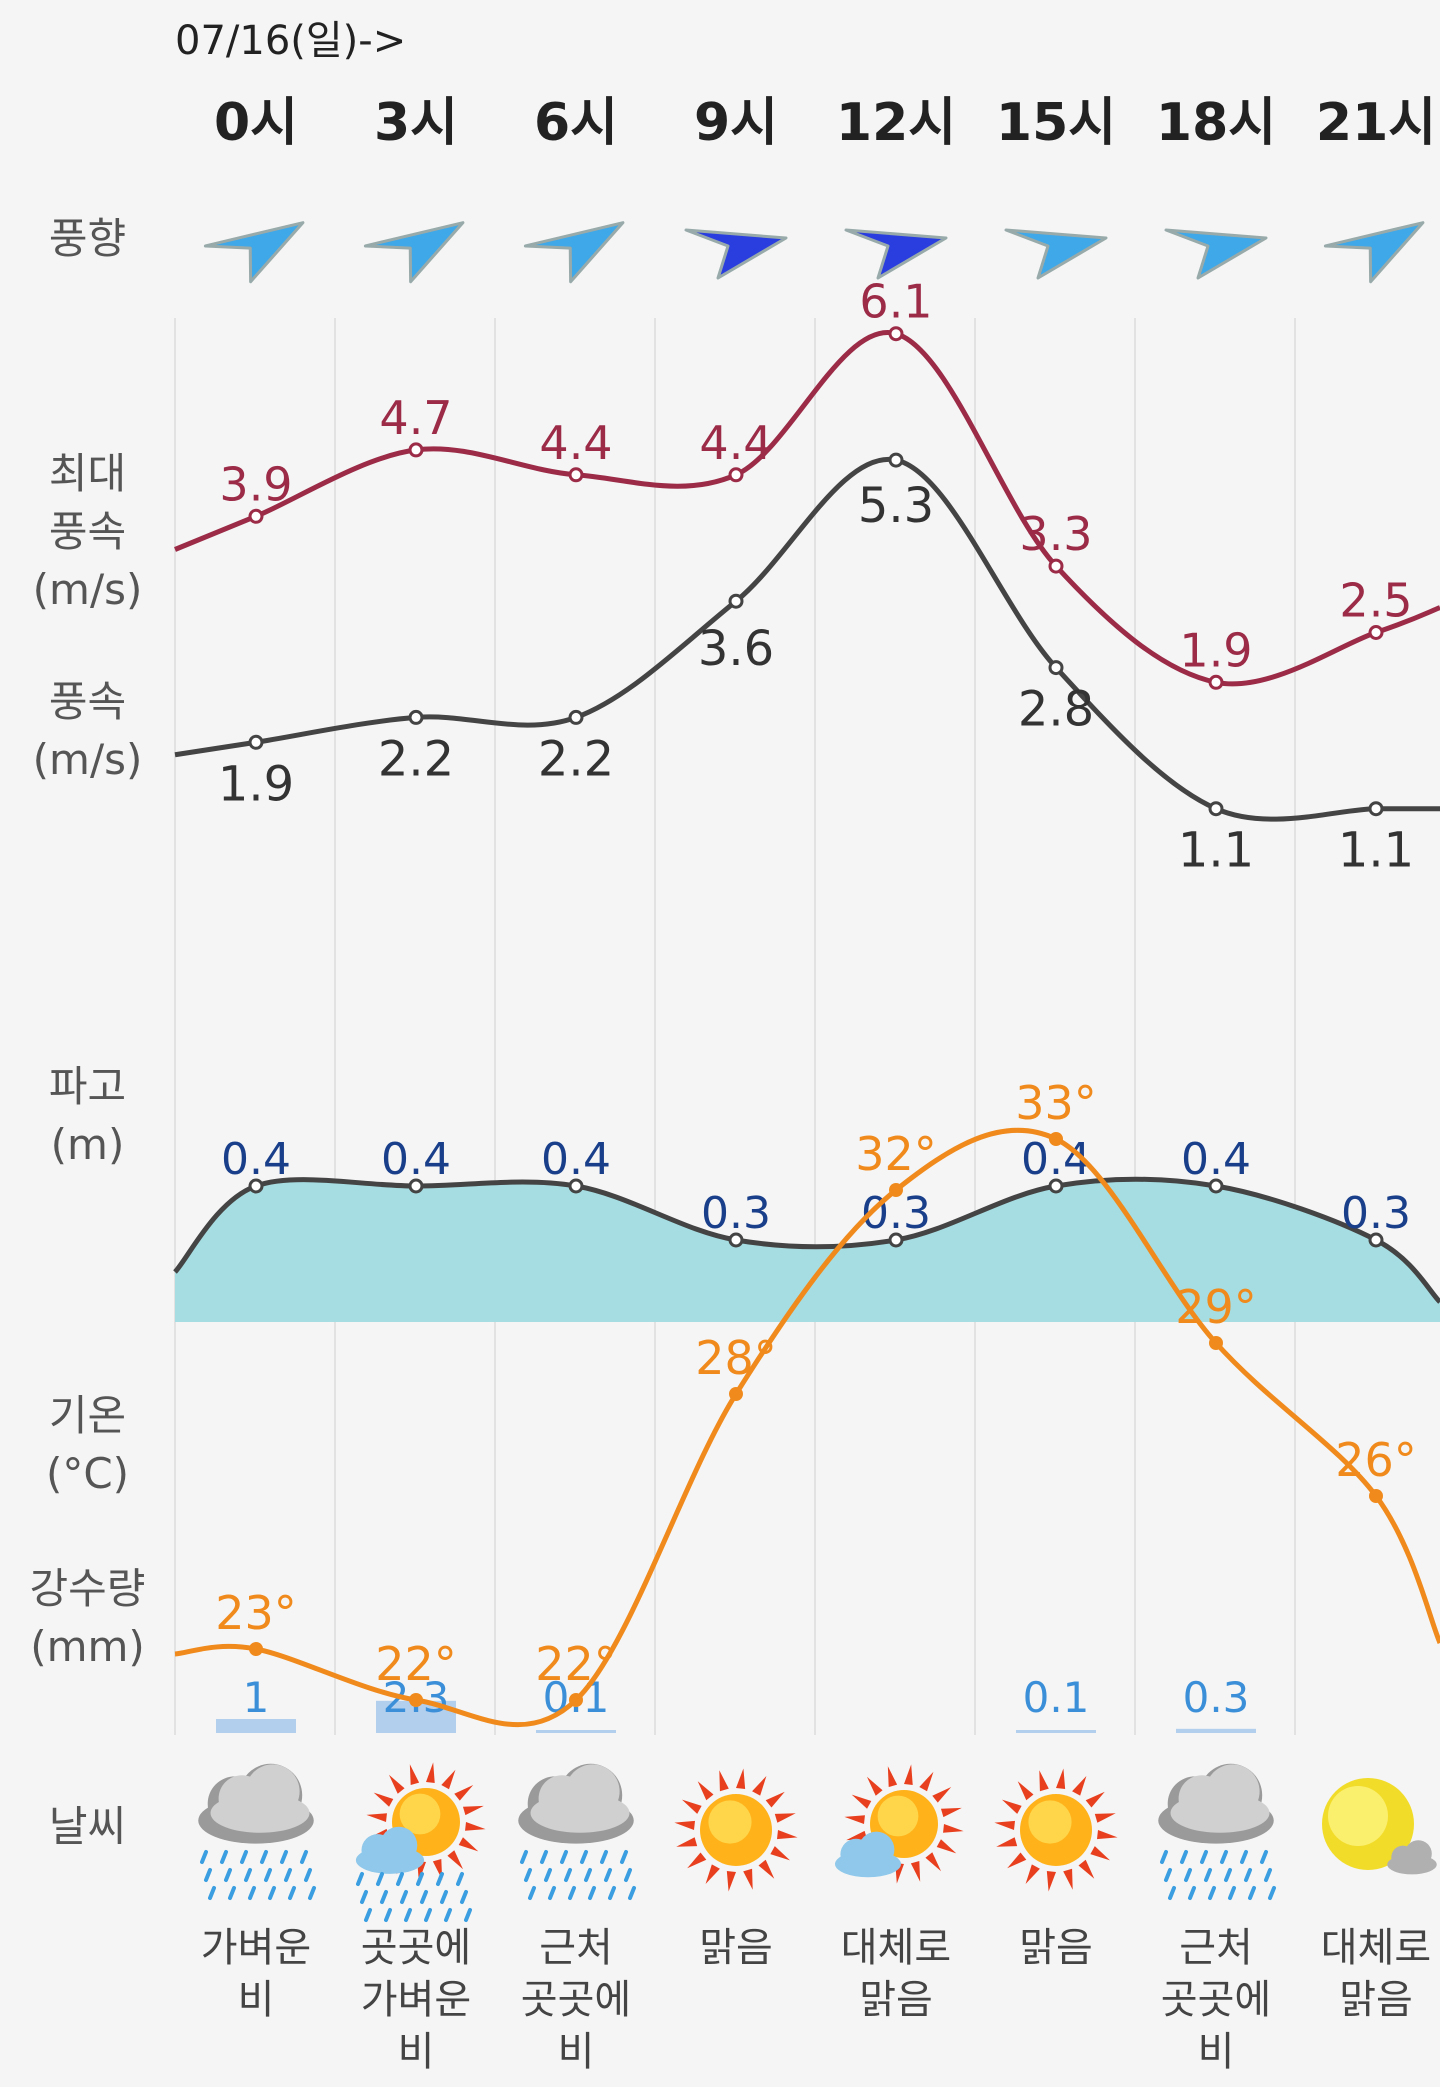 The height and width of the screenshot is (2087, 1440). Describe the element at coordinates (416, 123) in the screenshot. I see `hour-label: 3시` at that location.